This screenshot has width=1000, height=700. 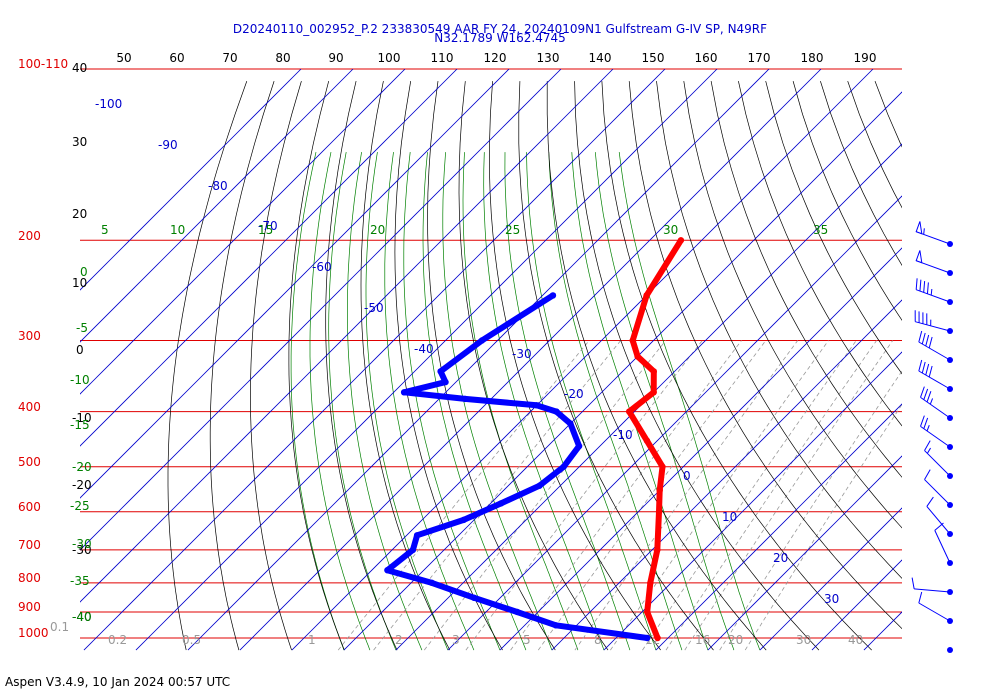 I want to click on theta-e-left-label: -35, so click(x=80, y=581).